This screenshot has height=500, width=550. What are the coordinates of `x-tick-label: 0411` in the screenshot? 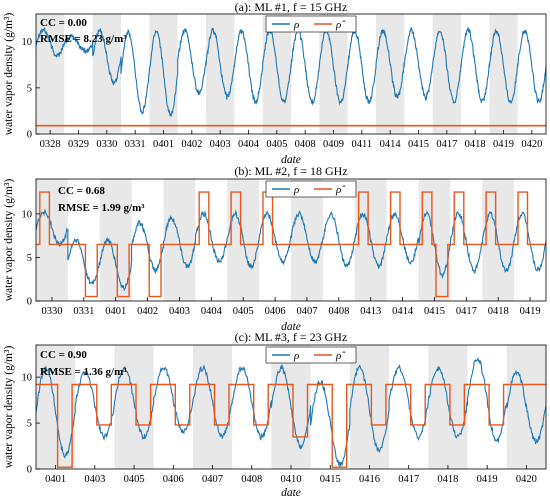 It's located at (362, 144).